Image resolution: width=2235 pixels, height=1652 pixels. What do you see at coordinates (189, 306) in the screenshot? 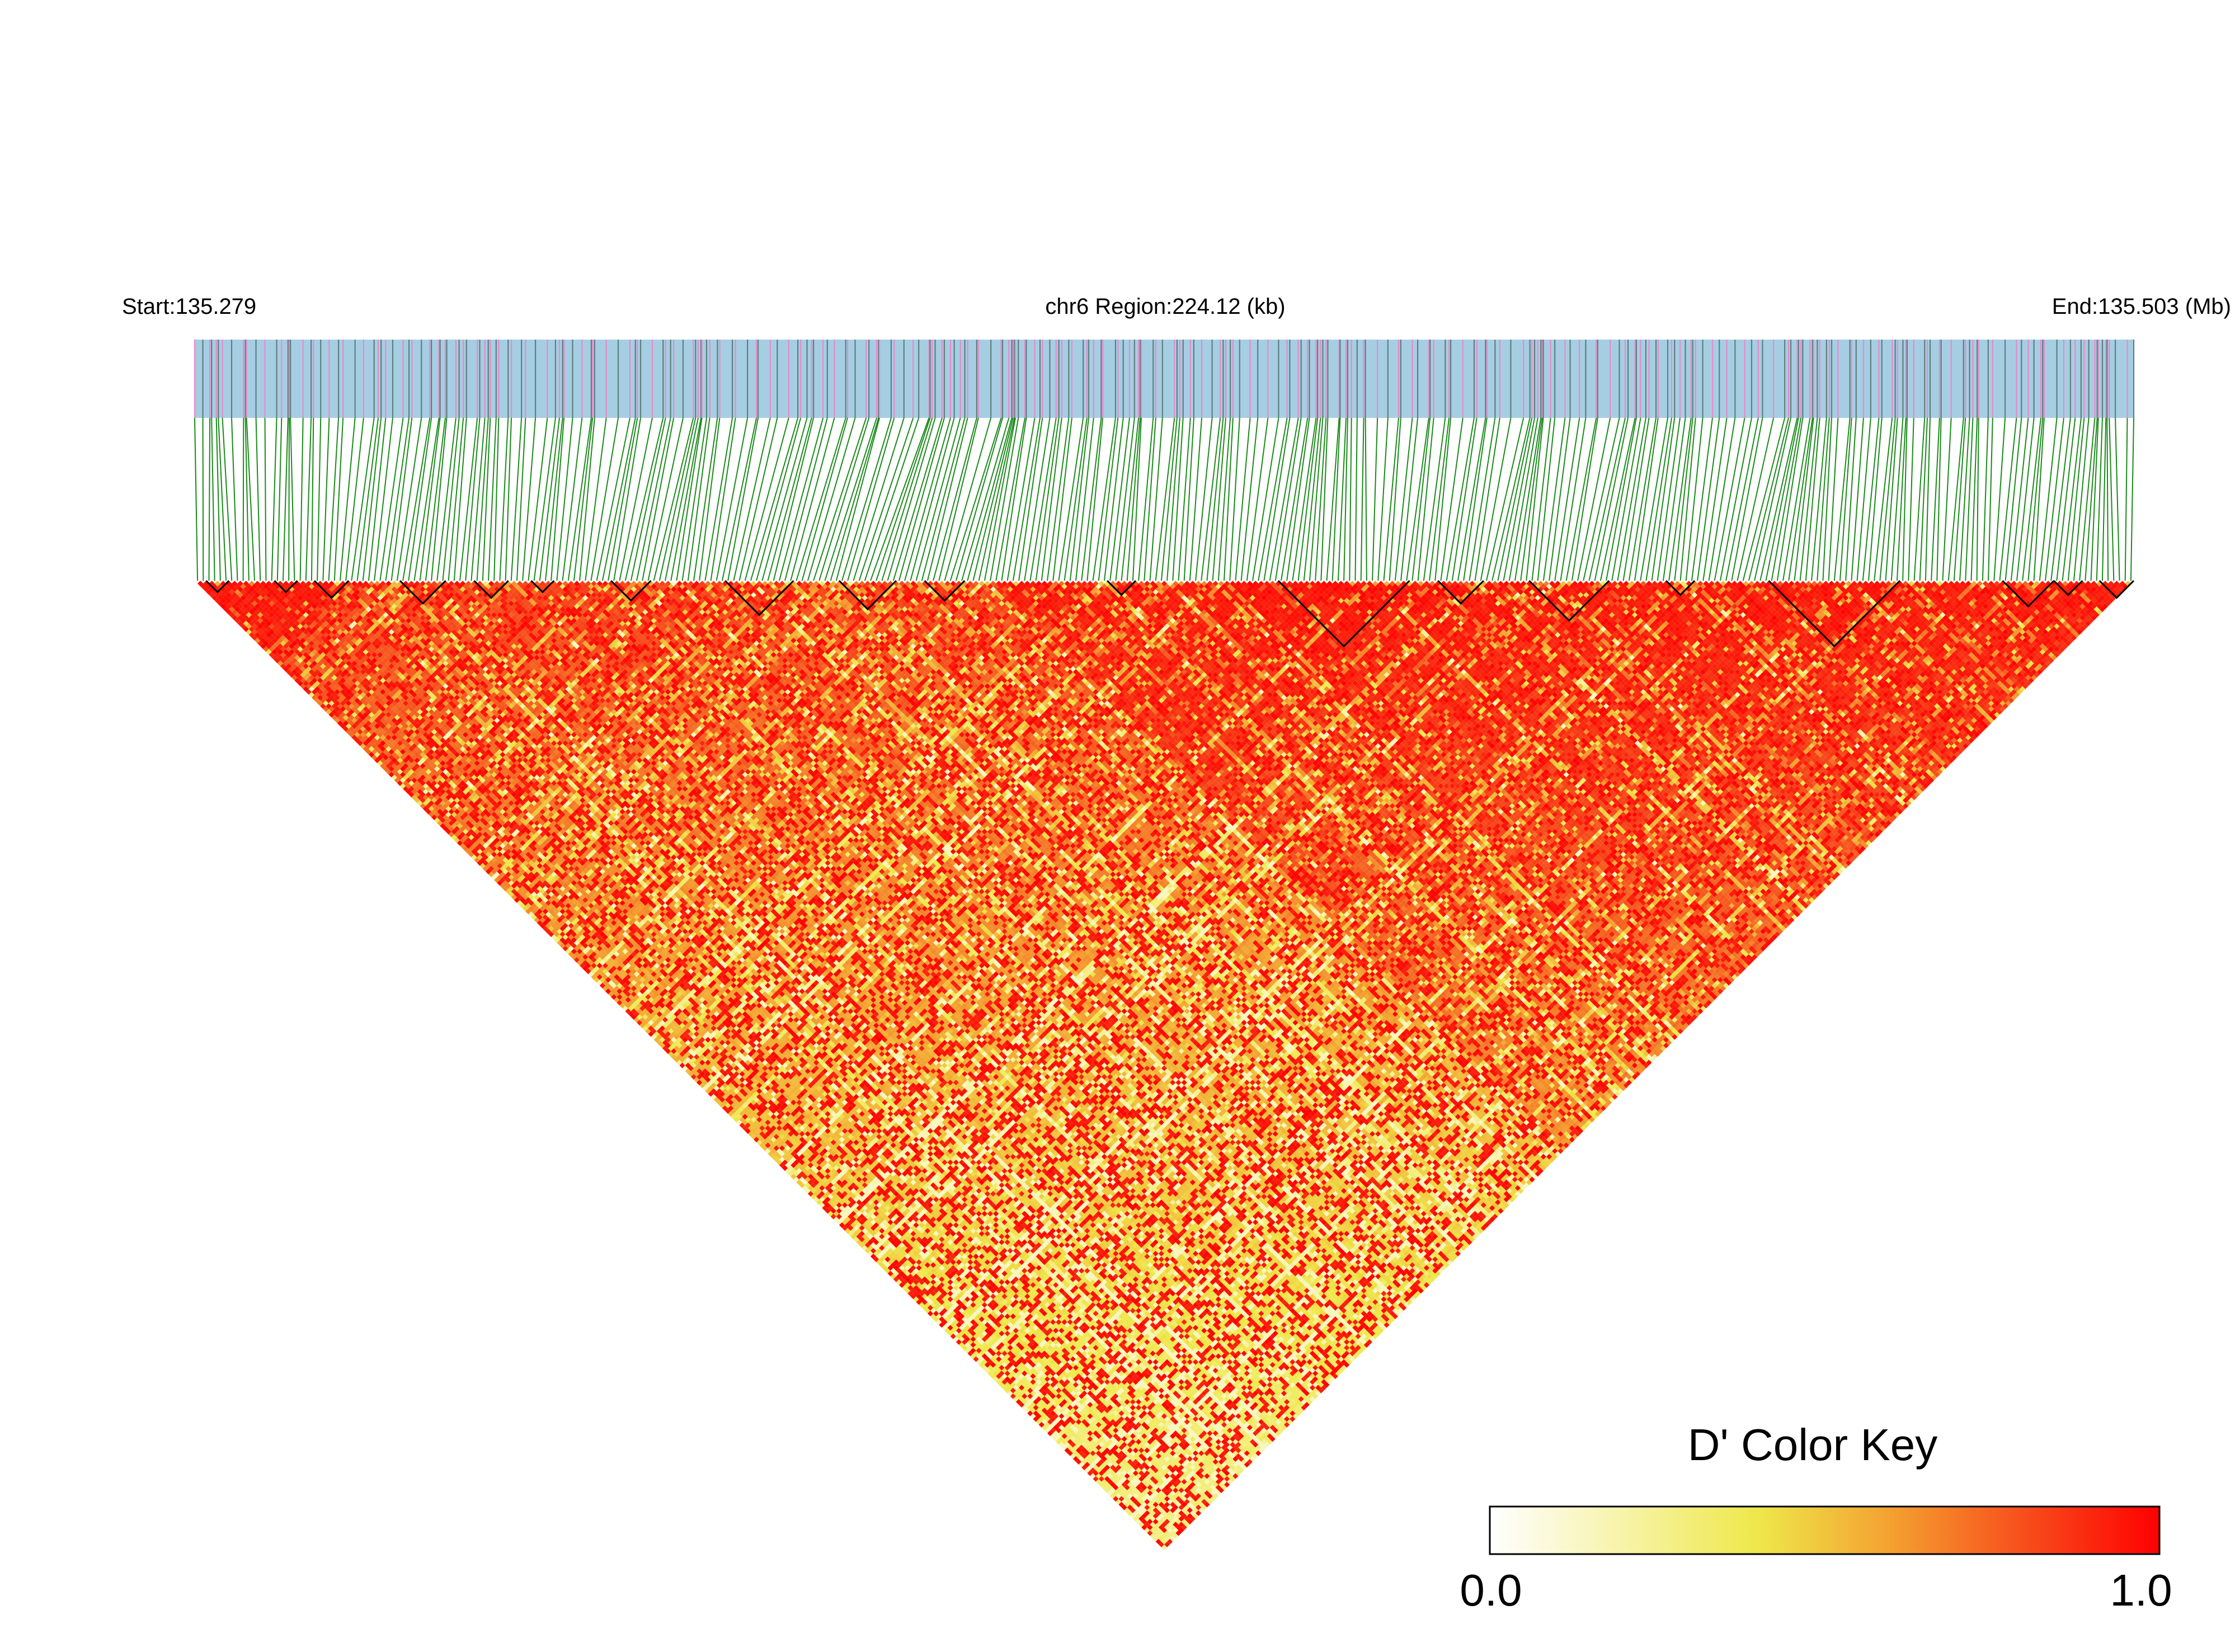
I see `region-start-label: Start:135.279` at bounding box center [189, 306].